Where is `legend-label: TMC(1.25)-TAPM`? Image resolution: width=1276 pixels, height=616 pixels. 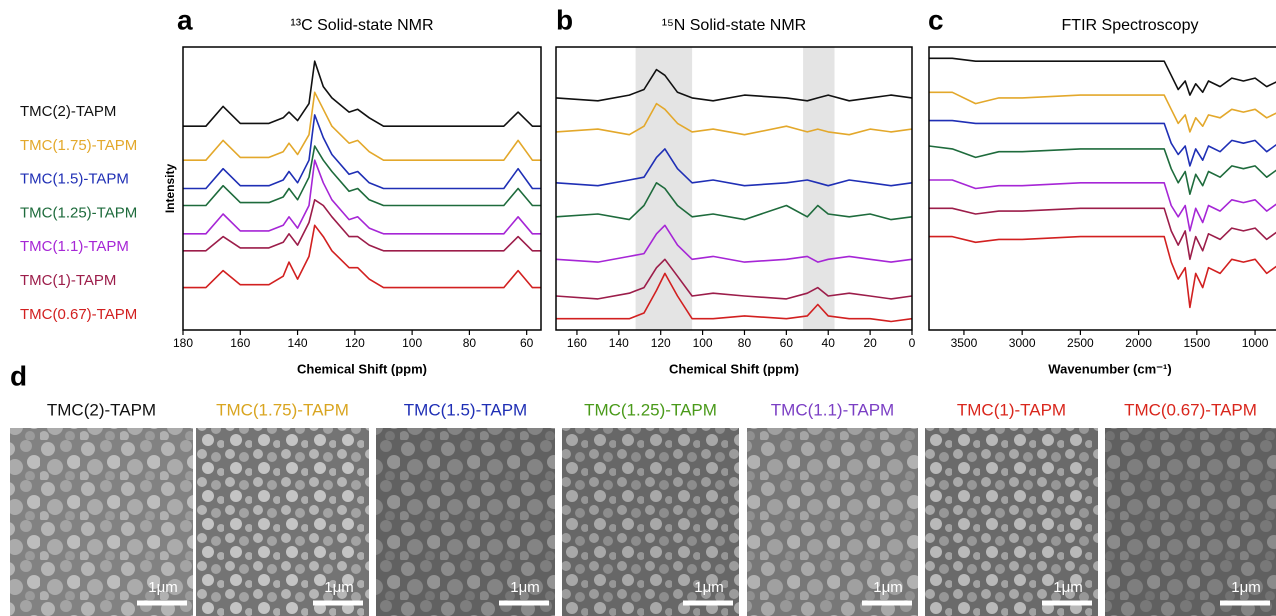
legend-label: TMC(1.25)-TAPM is located at coordinates (78, 212).